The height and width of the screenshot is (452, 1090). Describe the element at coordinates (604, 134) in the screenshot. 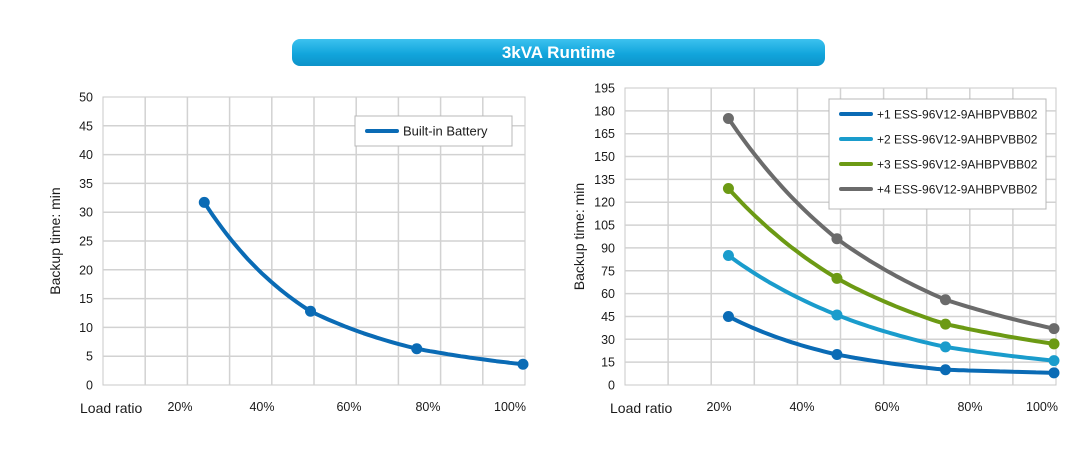

I see `y-tick-label: 165` at that location.